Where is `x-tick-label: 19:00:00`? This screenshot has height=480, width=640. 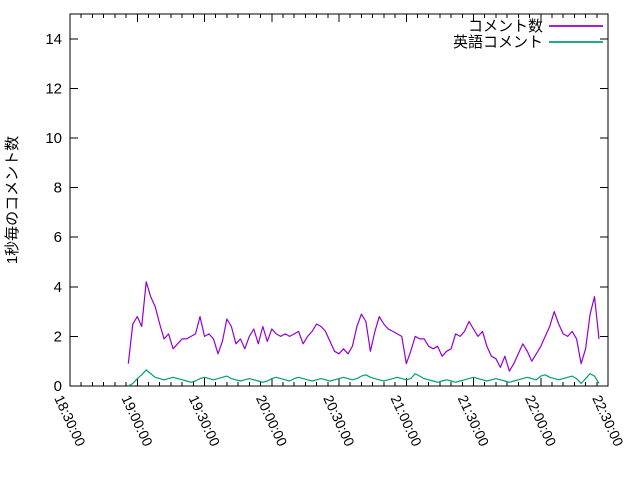
x-tick-label: 19:00:00 is located at coordinates (138, 421).